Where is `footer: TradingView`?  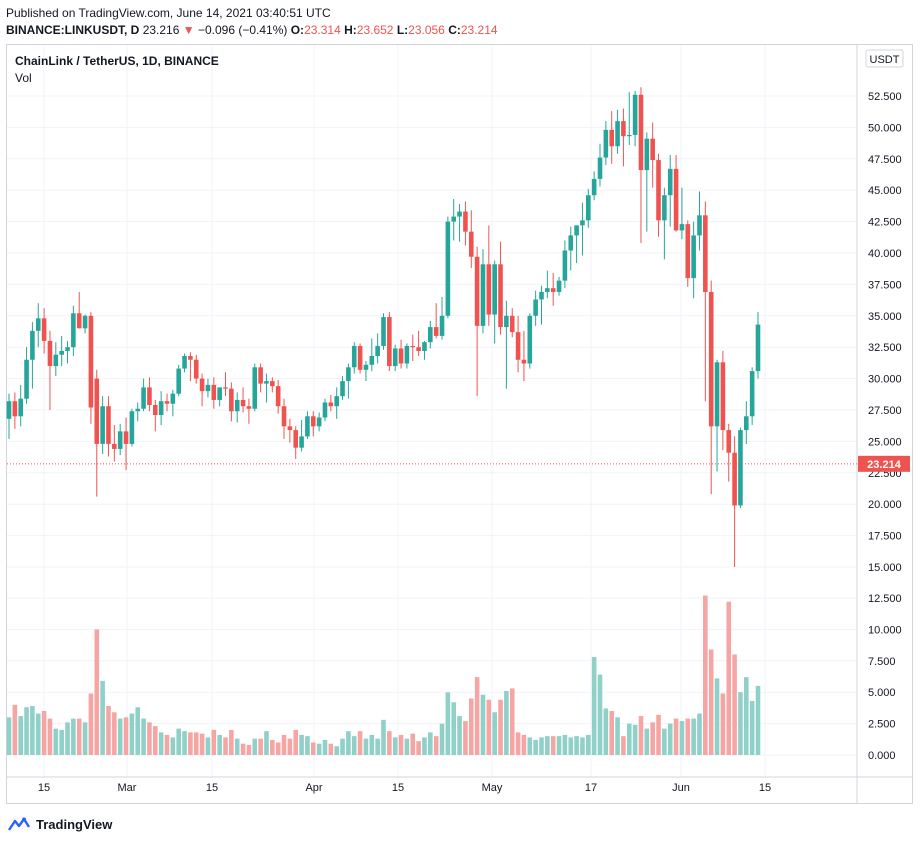 footer: TradingView is located at coordinates (60, 824).